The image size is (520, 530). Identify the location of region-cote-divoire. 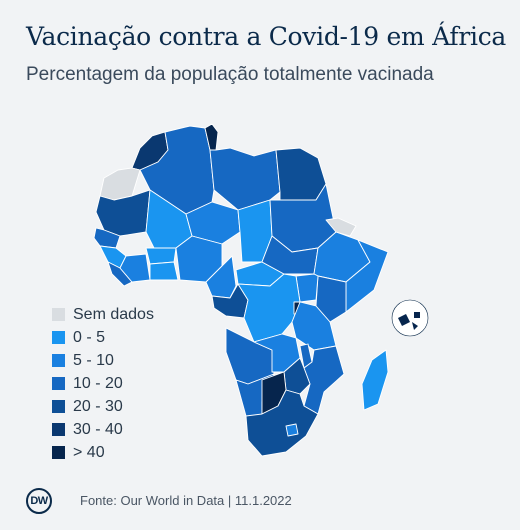
(135, 268).